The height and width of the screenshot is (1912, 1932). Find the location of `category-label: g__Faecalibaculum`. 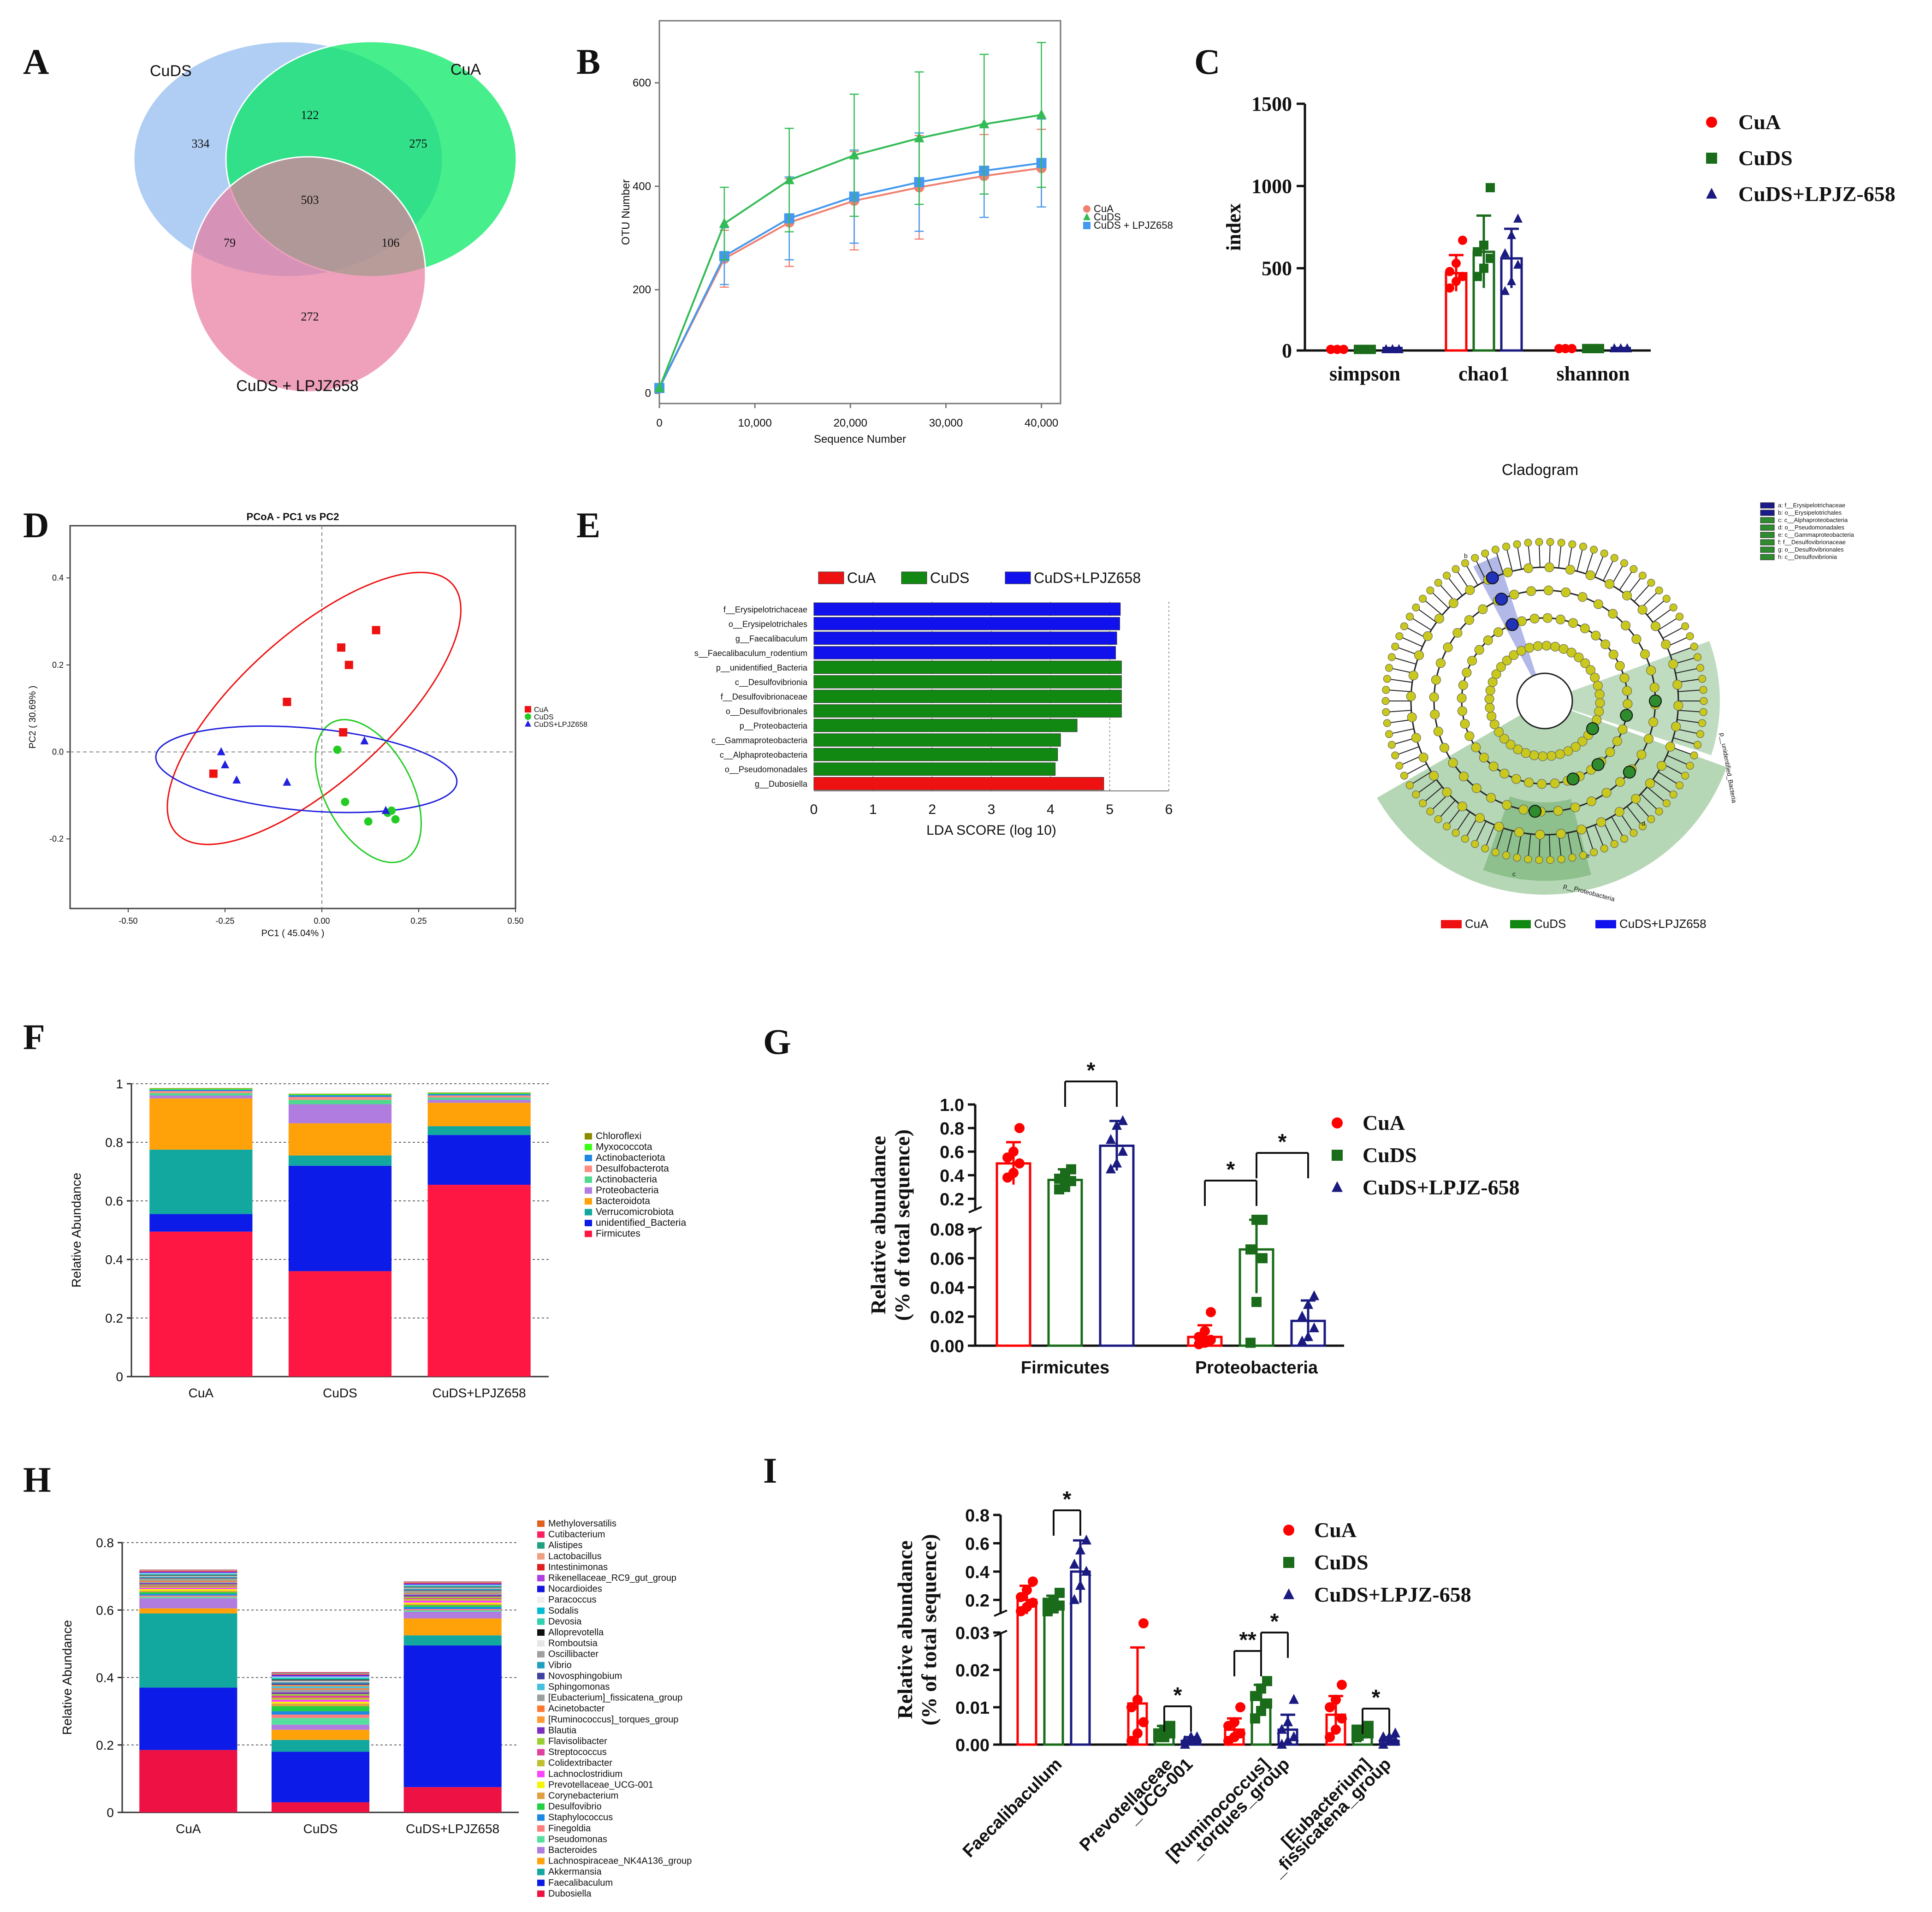

category-label: g__Faecalibaculum is located at coordinates (771, 639).